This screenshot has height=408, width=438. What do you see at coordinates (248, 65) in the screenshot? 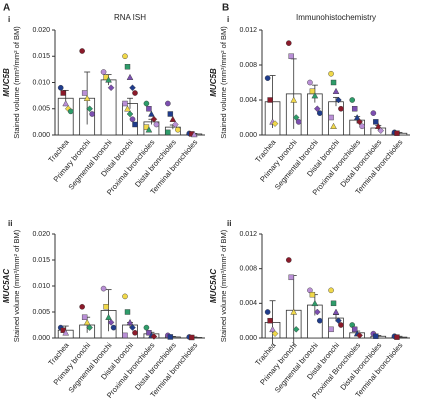
I see `y-tick-label: 0.008` at bounding box center [248, 65].